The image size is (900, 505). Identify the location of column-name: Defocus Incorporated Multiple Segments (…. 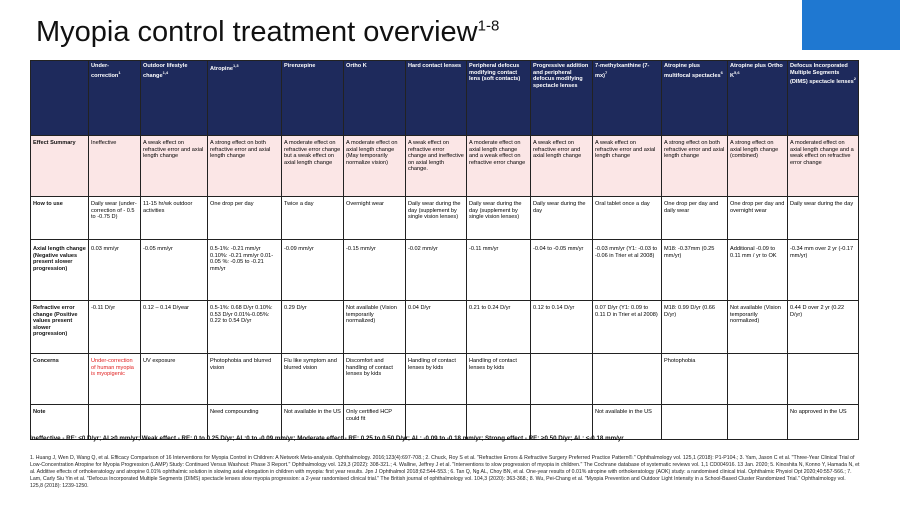
(822, 74).